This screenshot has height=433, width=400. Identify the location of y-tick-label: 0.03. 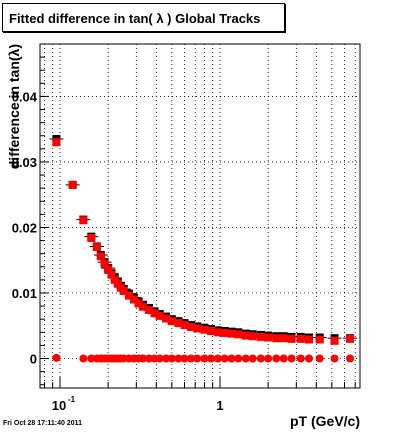
(24, 162).